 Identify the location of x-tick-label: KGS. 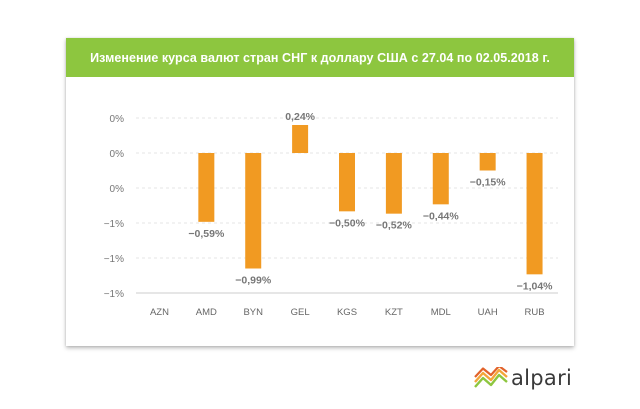
(347, 312).